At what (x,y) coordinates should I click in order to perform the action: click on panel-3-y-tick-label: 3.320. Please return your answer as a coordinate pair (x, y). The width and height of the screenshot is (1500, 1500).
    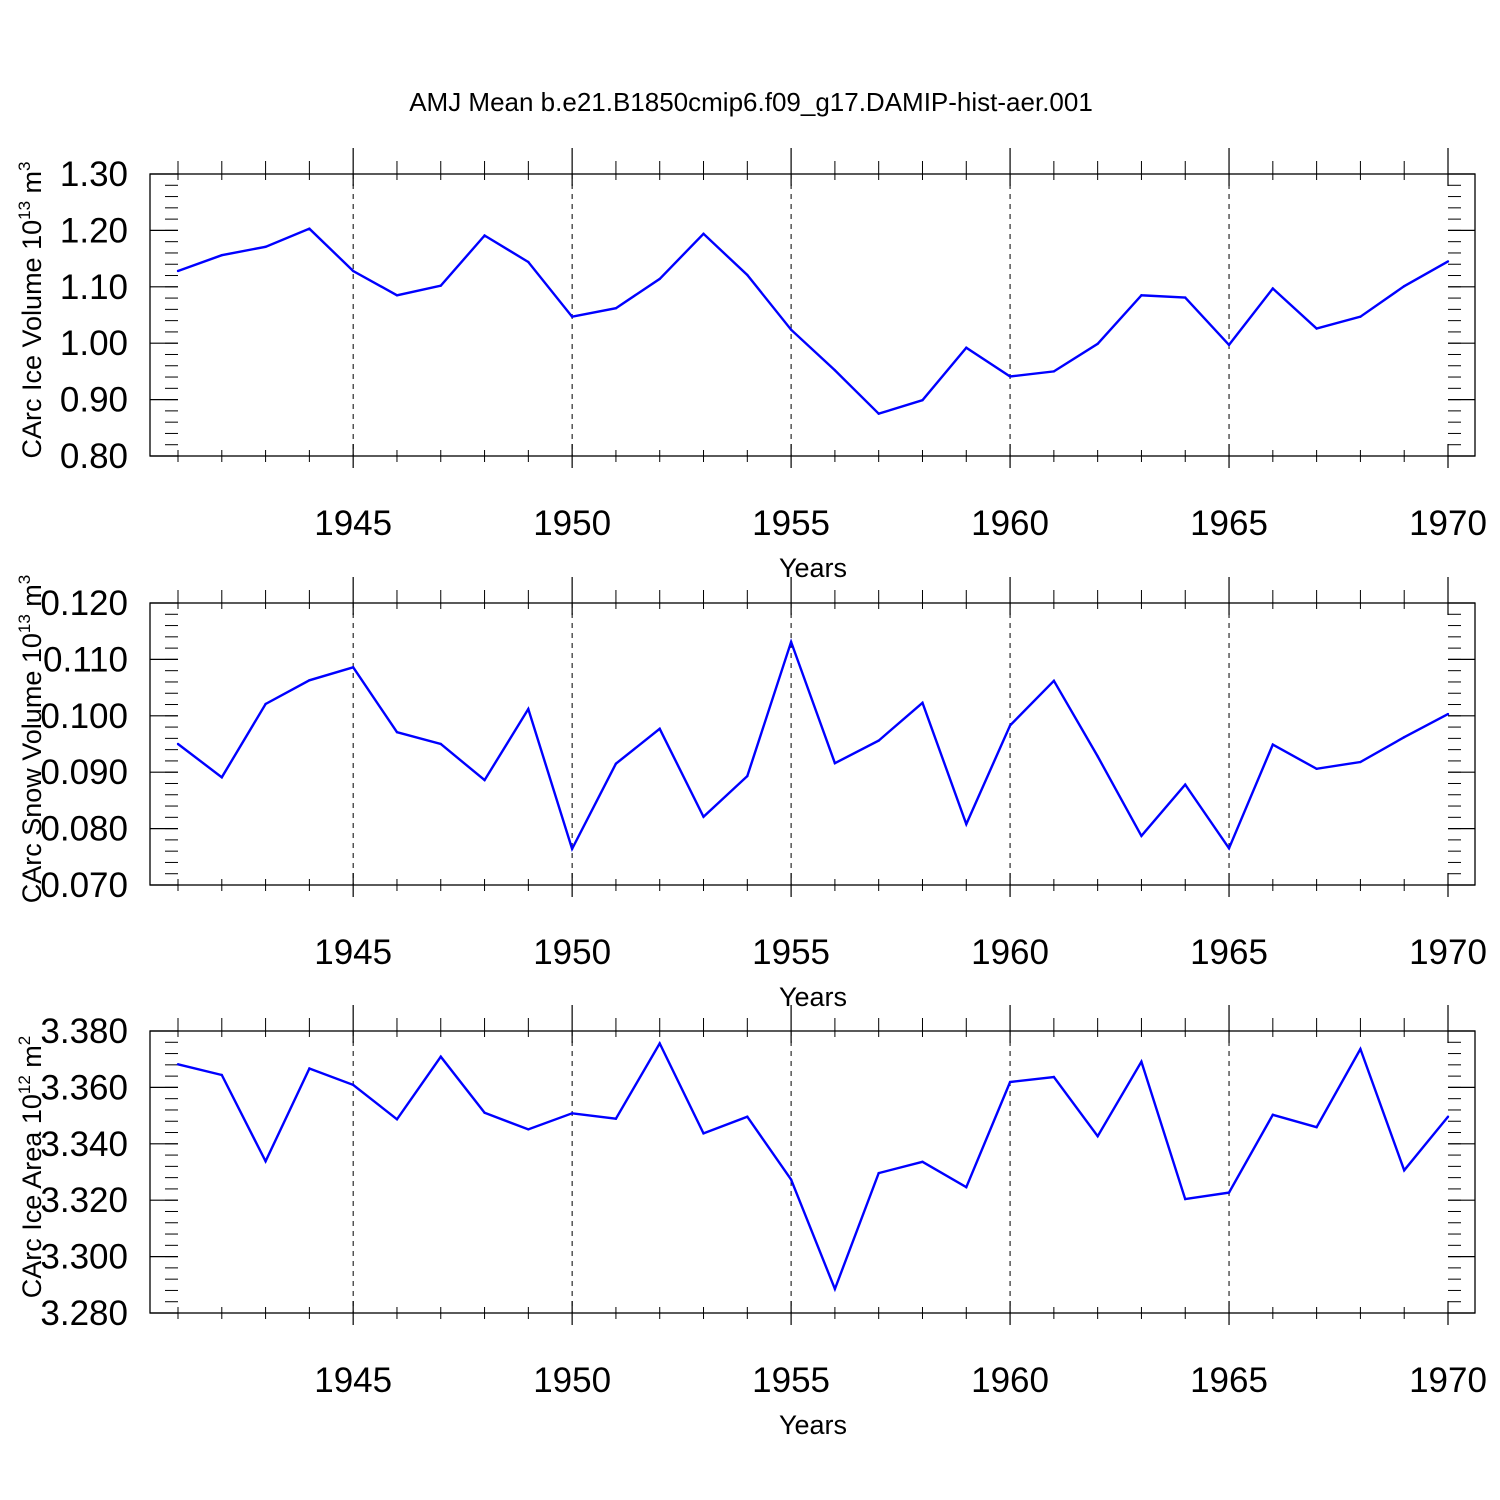
    Looking at the image, I should click on (84, 1200).